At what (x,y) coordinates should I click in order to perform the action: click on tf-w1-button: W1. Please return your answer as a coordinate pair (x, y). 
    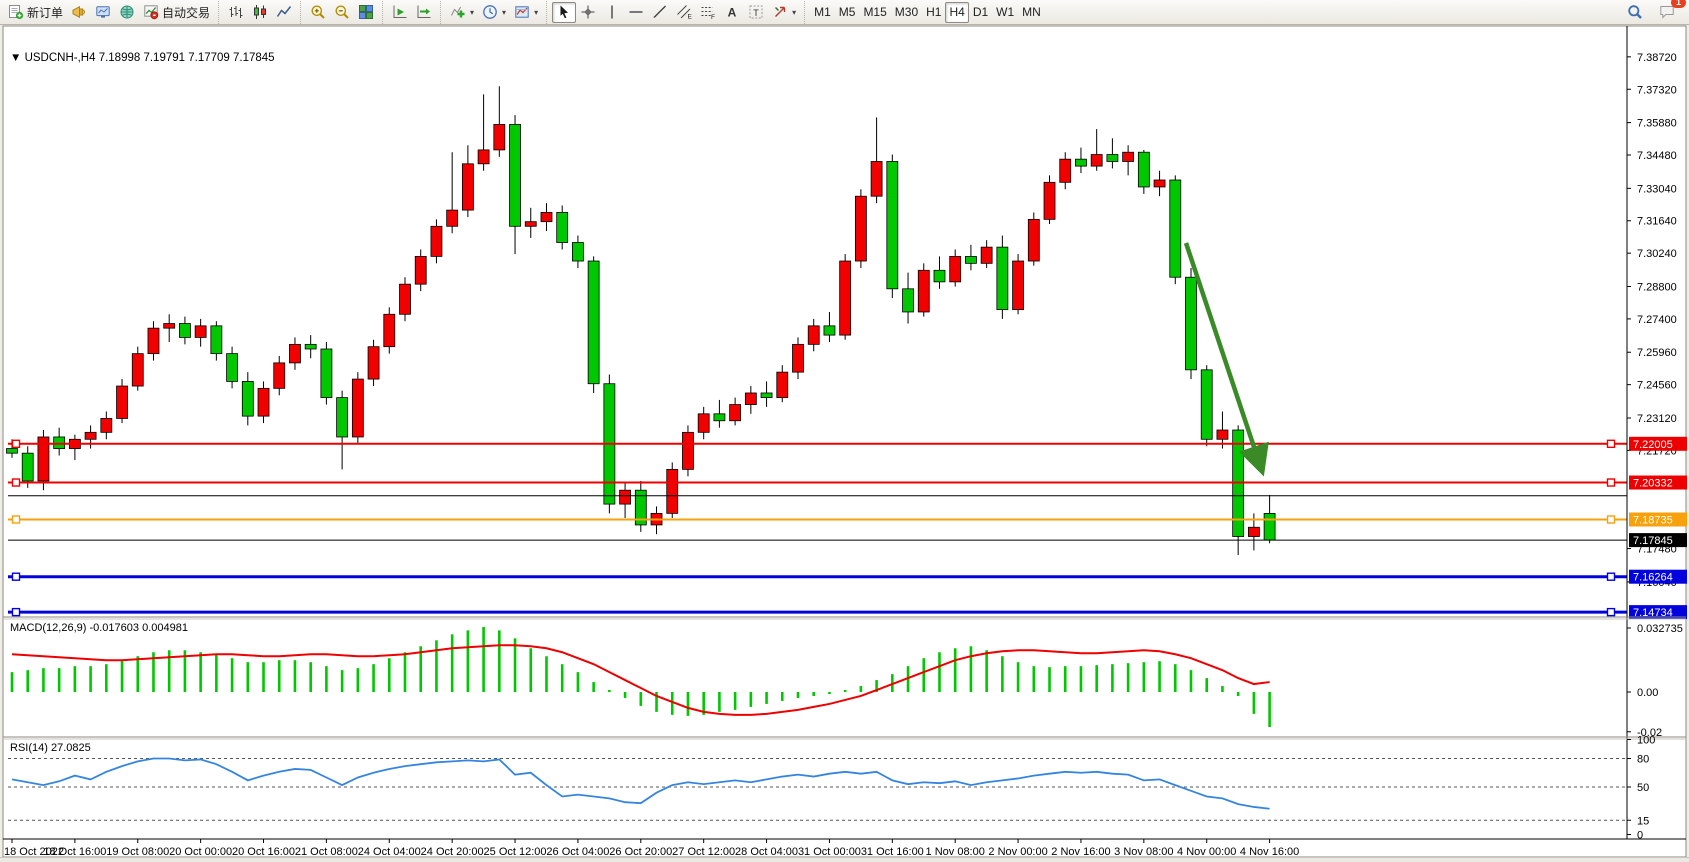
    Looking at the image, I should click on (1005, 12).